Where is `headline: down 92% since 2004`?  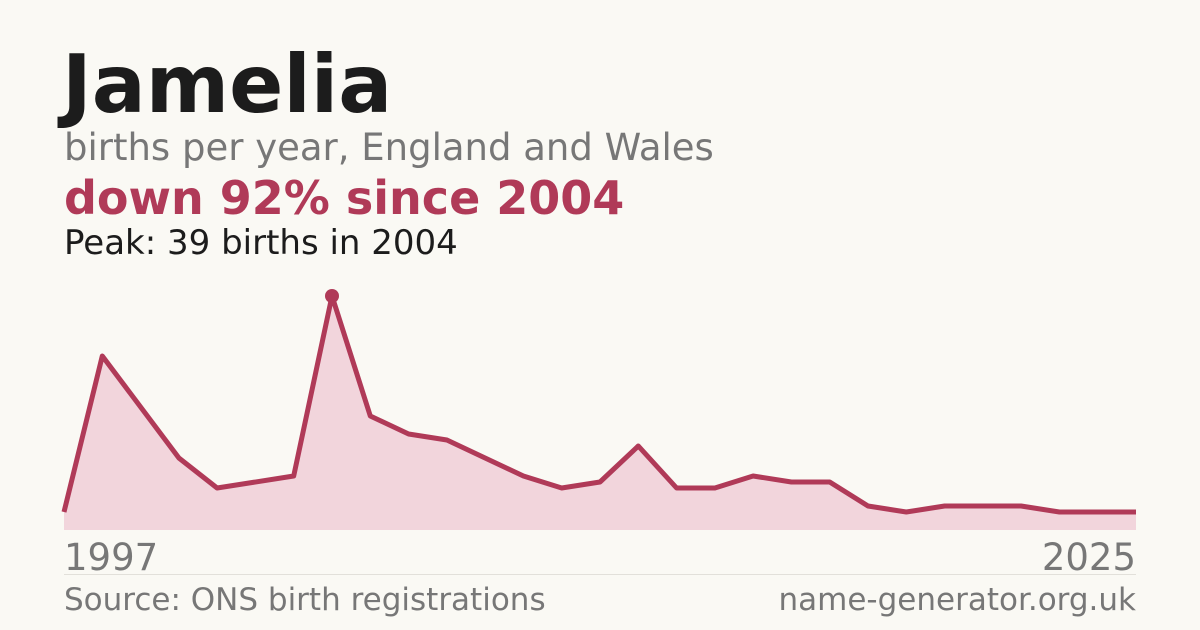 headline: down 92% since 2004 is located at coordinates (344, 198).